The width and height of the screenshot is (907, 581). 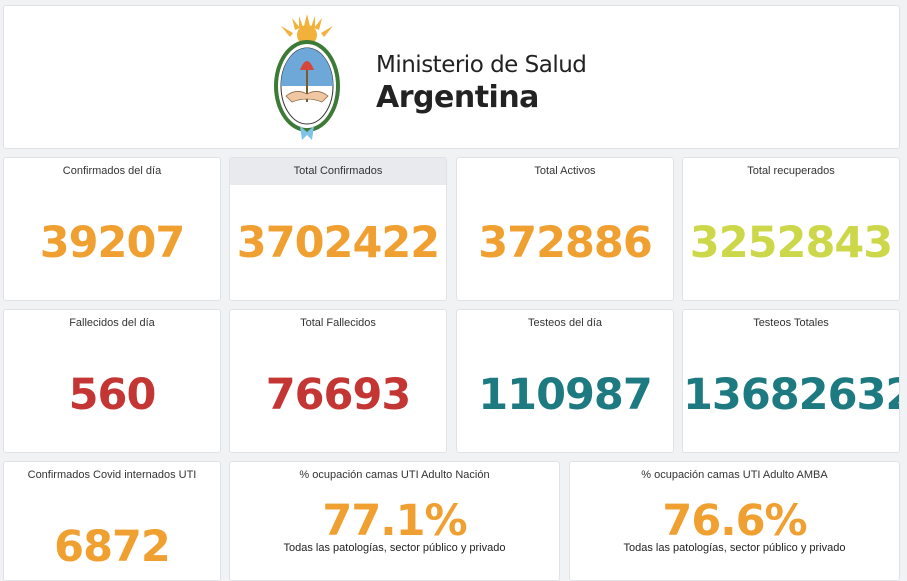 I want to click on argentina-coat-of-arms-icon, so click(x=307, y=80).